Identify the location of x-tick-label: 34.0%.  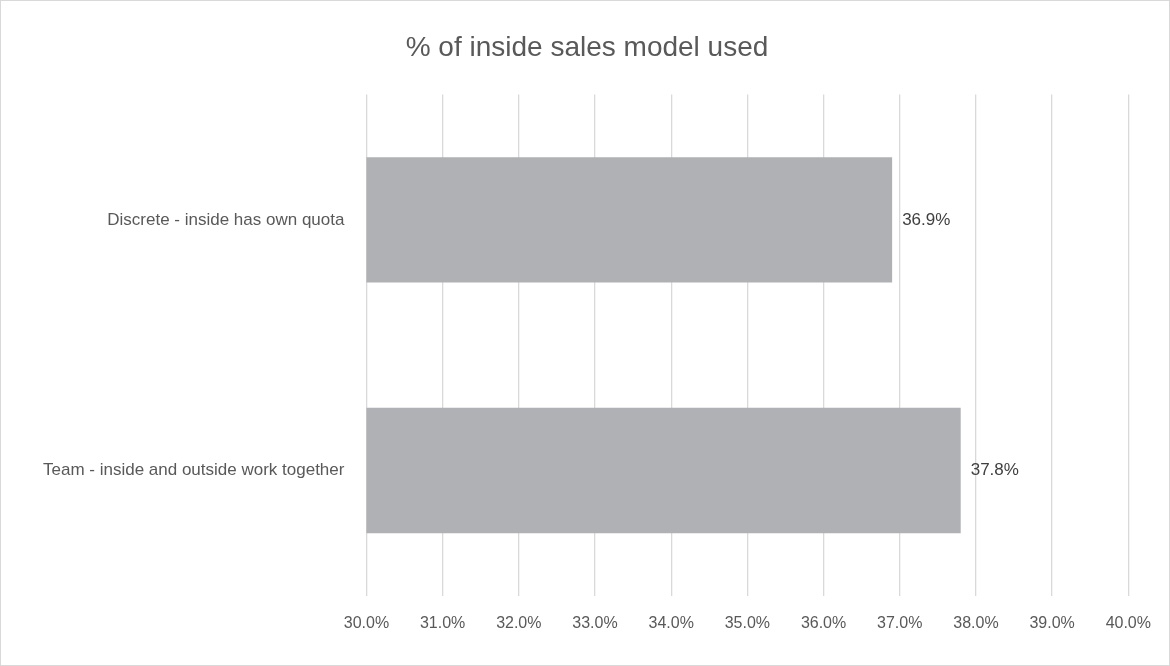
(671, 622).